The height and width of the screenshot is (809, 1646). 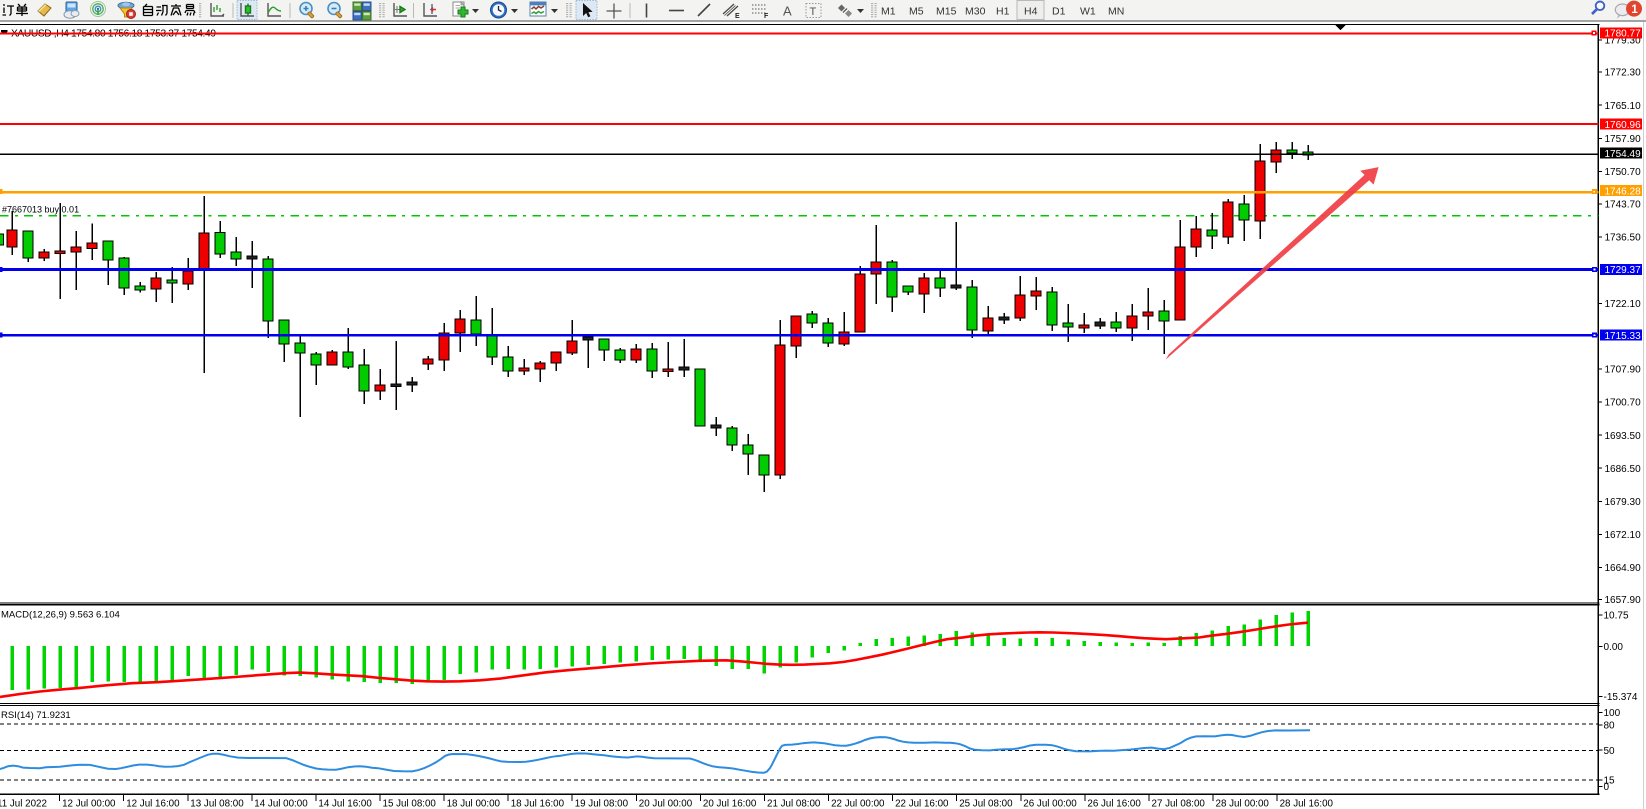 I want to click on svg-text: 12 Jul 16:00, so click(x=153, y=804).